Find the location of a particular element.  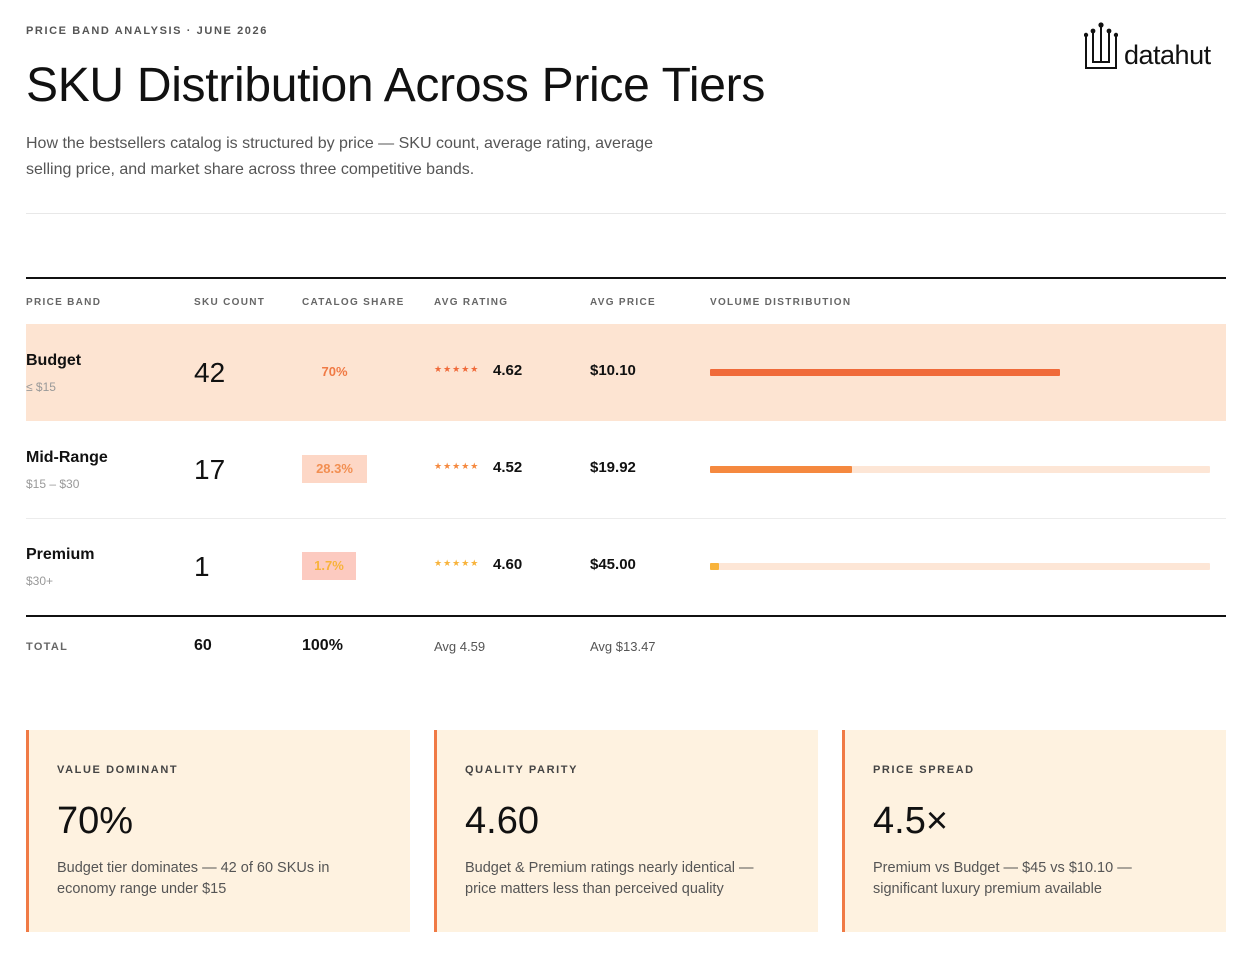

col-header-sku-count: SKU COUNT is located at coordinates (230, 302).